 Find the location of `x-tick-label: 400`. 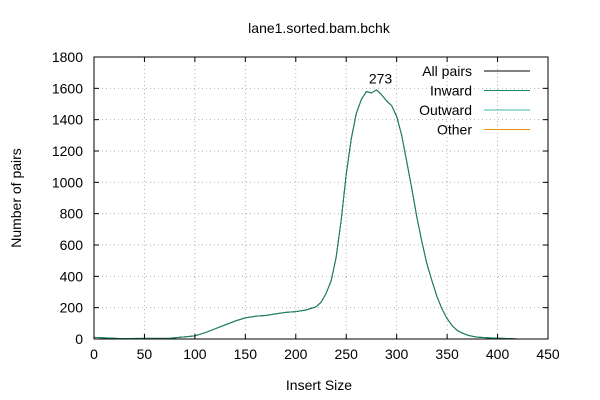

x-tick-label: 400 is located at coordinates (498, 354).